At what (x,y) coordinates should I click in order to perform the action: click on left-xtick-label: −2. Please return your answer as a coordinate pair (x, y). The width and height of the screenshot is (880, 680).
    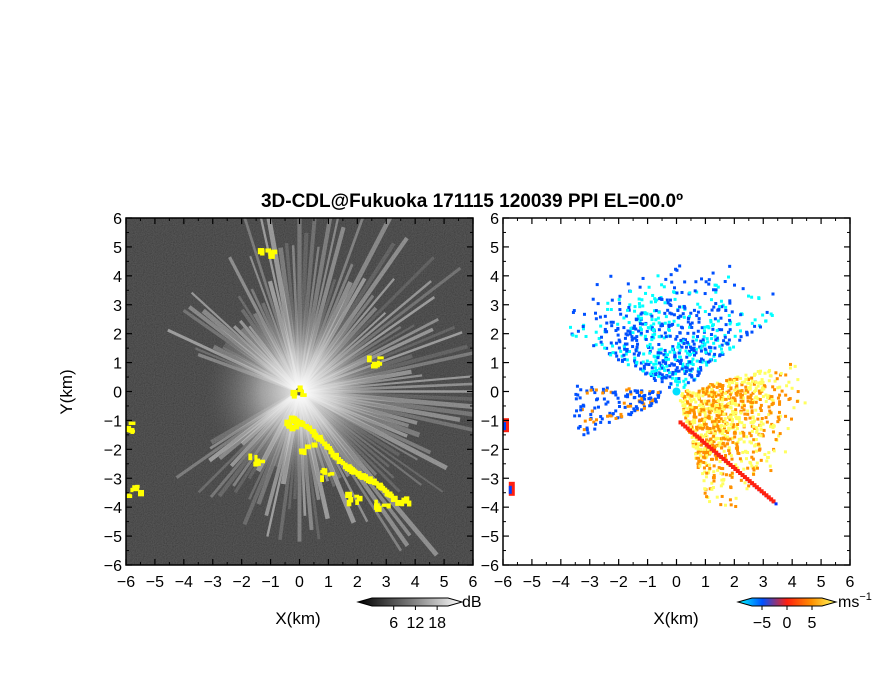
    Looking at the image, I should click on (242, 582).